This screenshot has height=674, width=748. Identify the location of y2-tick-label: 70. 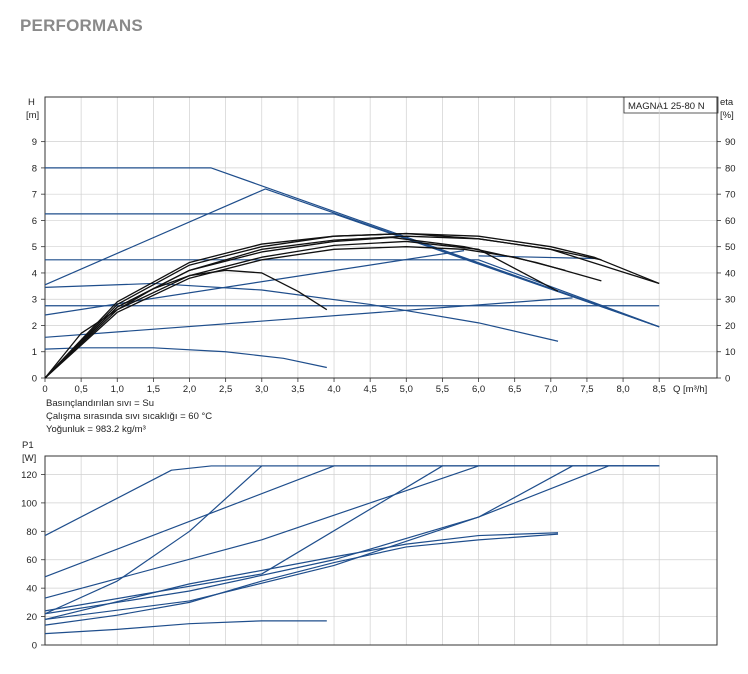
(730, 195).